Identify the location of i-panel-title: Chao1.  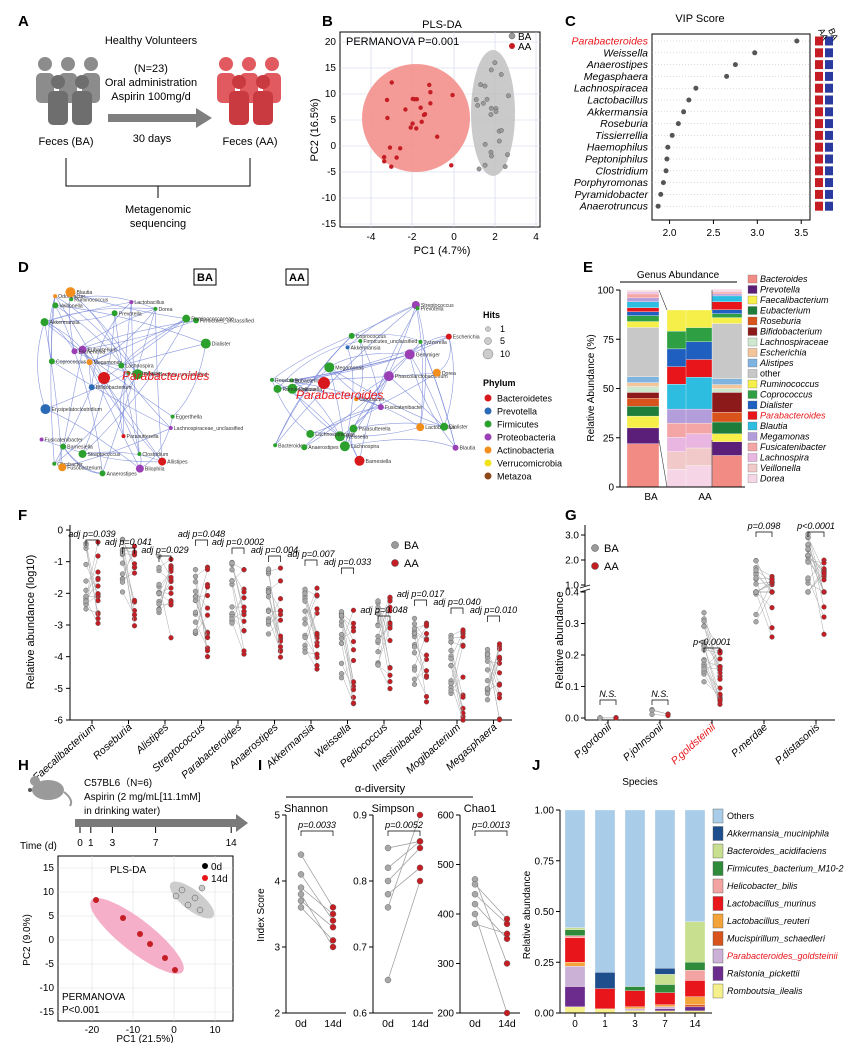
(480, 809).